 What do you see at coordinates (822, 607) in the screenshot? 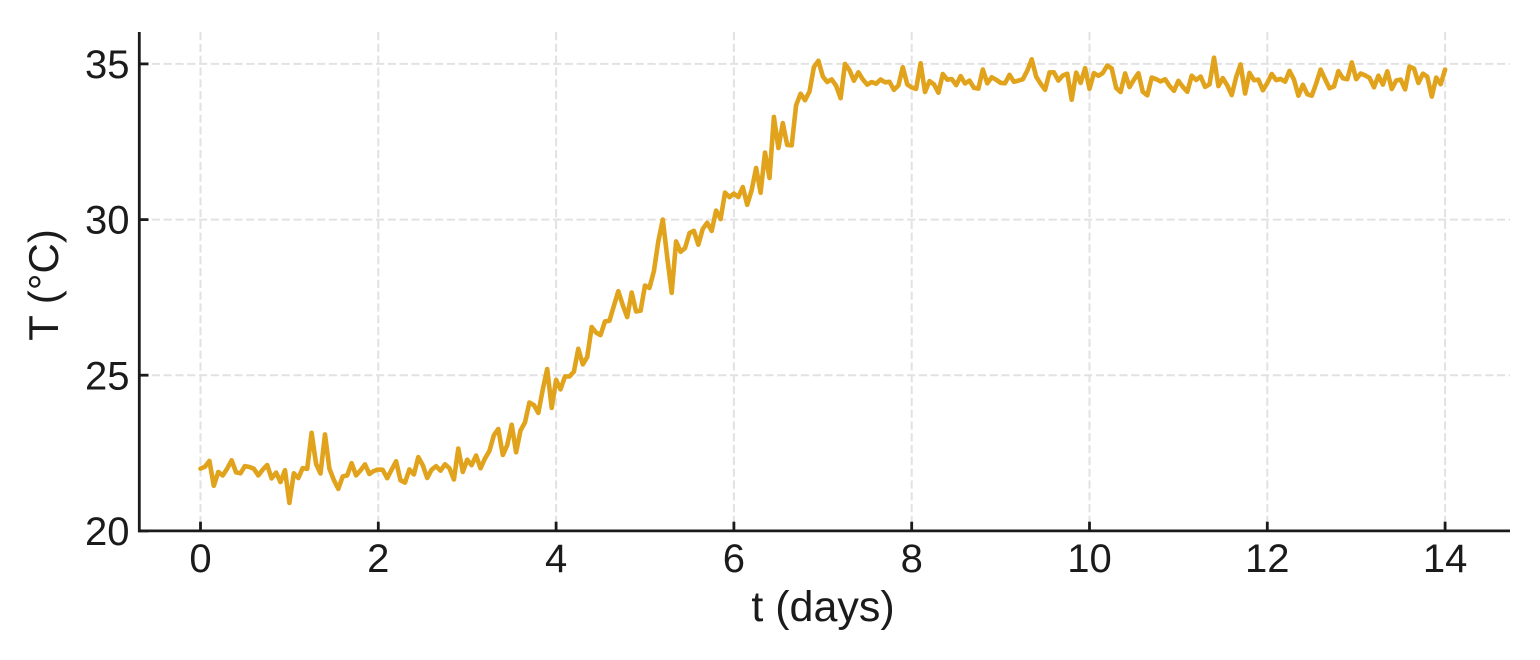
I see `svg-text: t (days)` at bounding box center [822, 607].